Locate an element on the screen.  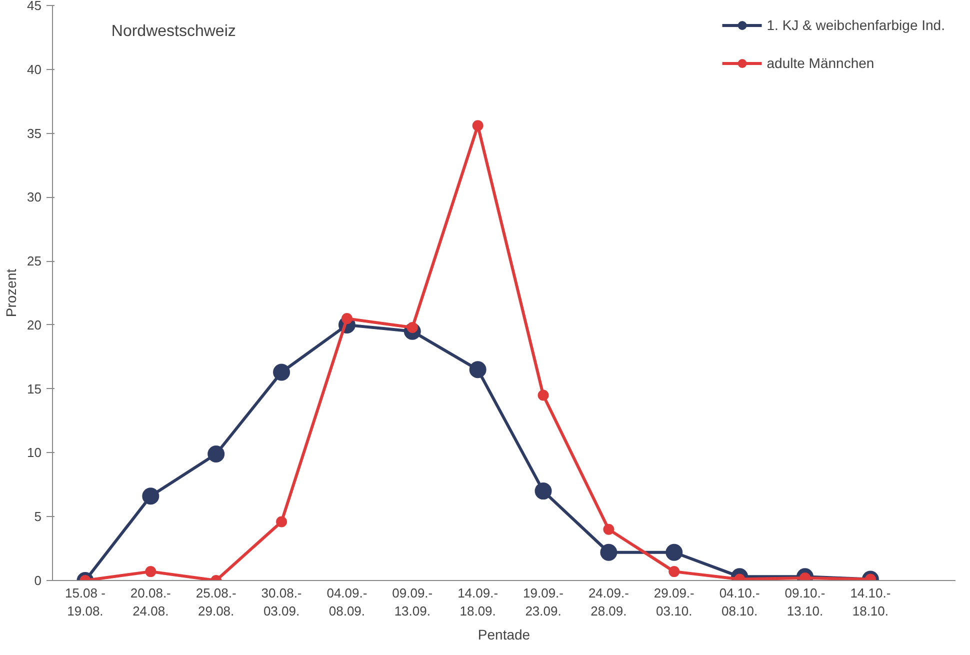
y-axis-title: Prozent is located at coordinates (11, 293).